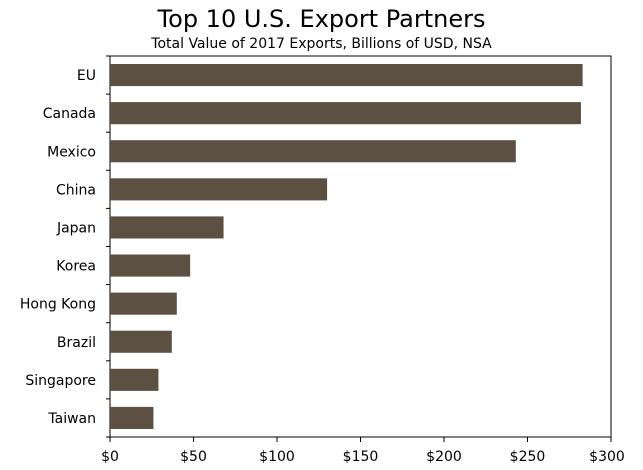  I want to click on category-label: Singapore, so click(60, 381).